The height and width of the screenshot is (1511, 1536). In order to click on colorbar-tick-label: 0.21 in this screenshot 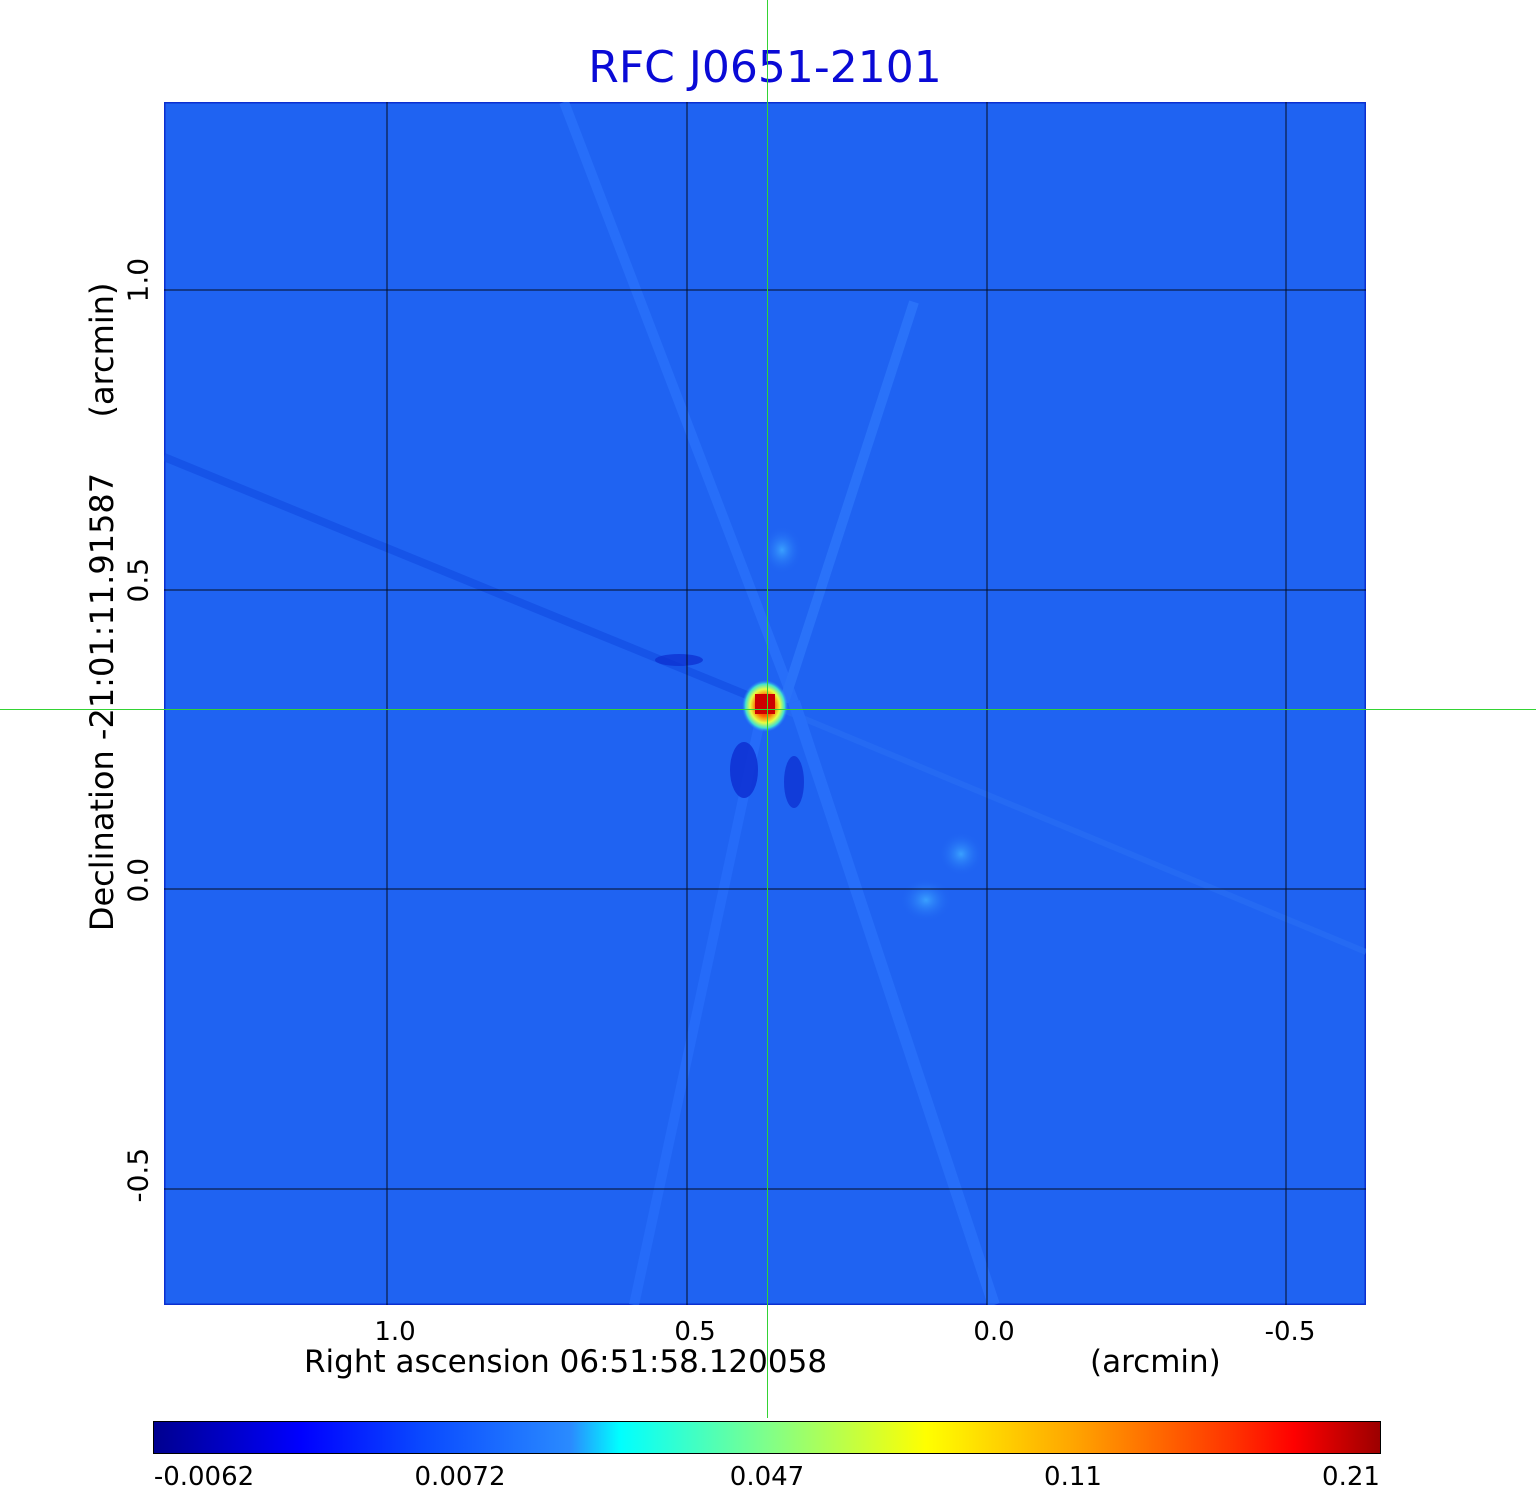, I will do `click(1351, 1477)`.